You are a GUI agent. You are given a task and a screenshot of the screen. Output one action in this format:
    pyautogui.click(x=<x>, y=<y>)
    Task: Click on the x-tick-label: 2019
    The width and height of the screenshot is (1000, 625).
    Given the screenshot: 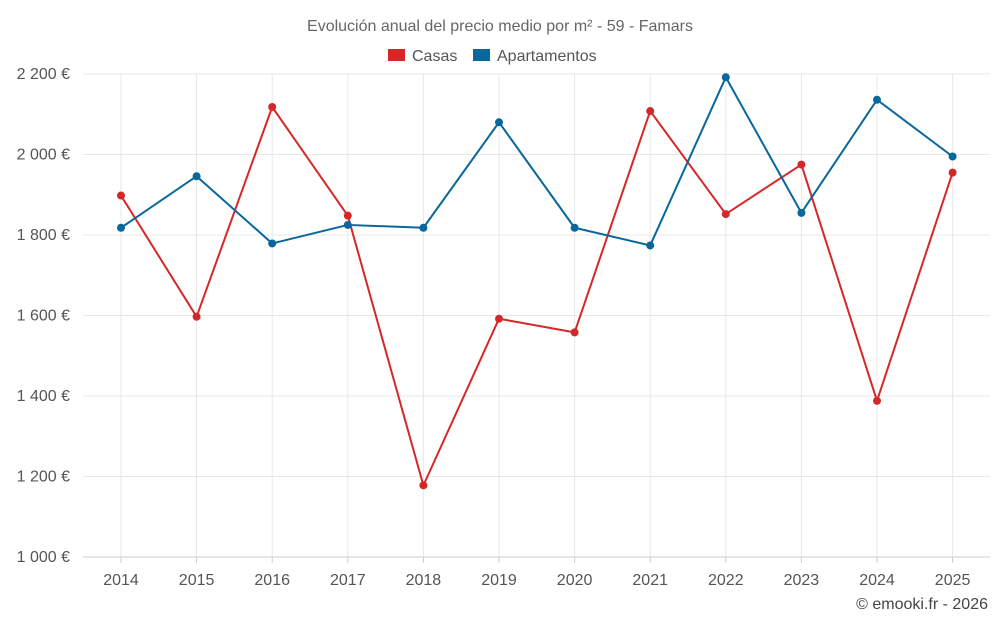 What is the action you would take?
    pyautogui.click(x=499, y=580)
    